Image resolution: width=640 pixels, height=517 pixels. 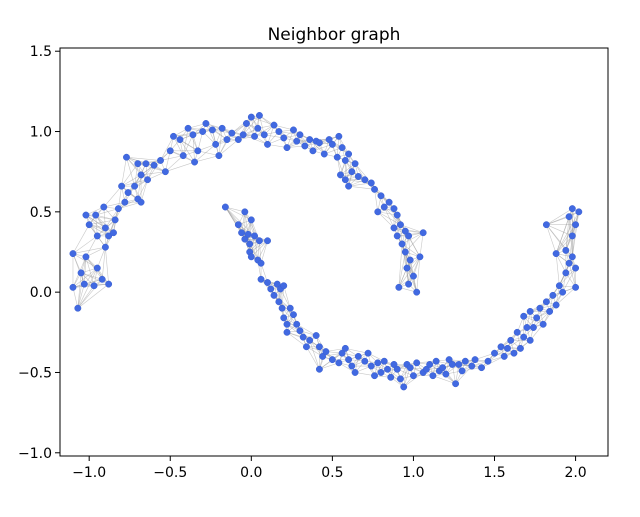 What do you see at coordinates (35, 454) in the screenshot?
I see `y-tick-label: −1.0` at bounding box center [35, 454].